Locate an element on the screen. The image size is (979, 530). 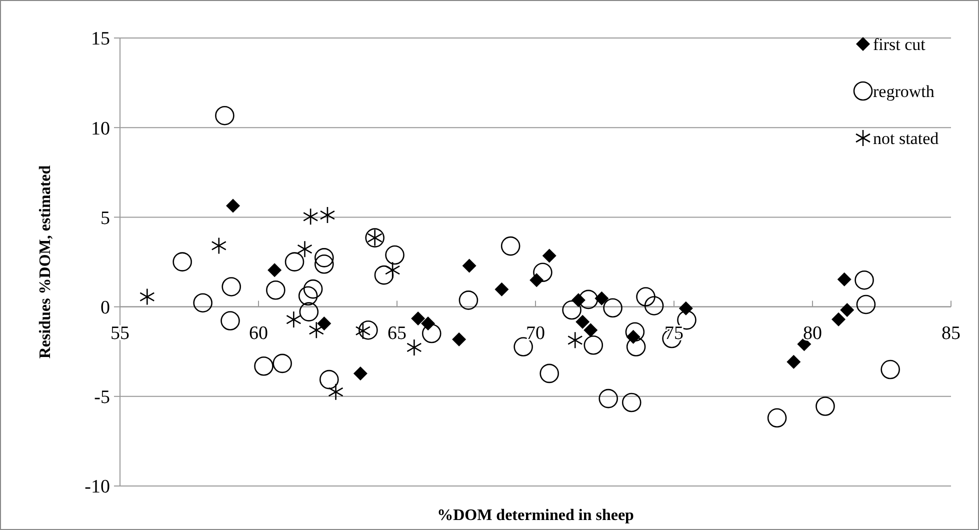
y-tick-label: 10 is located at coordinates (100, 129).